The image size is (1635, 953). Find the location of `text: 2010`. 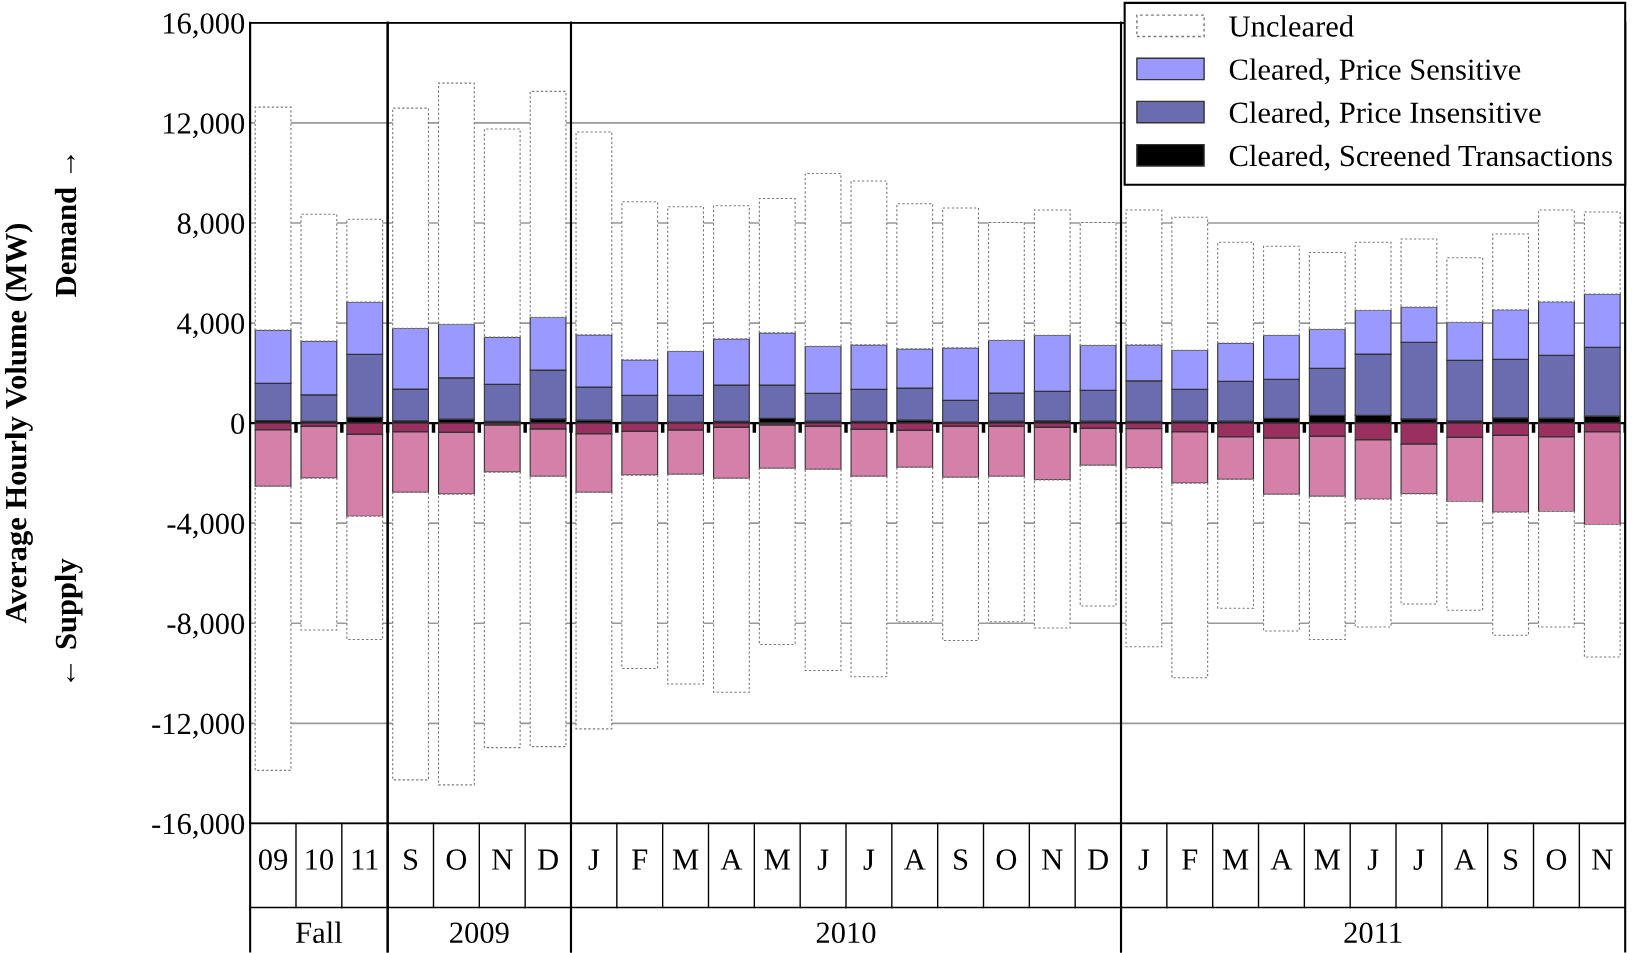

text: 2010 is located at coordinates (846, 933).